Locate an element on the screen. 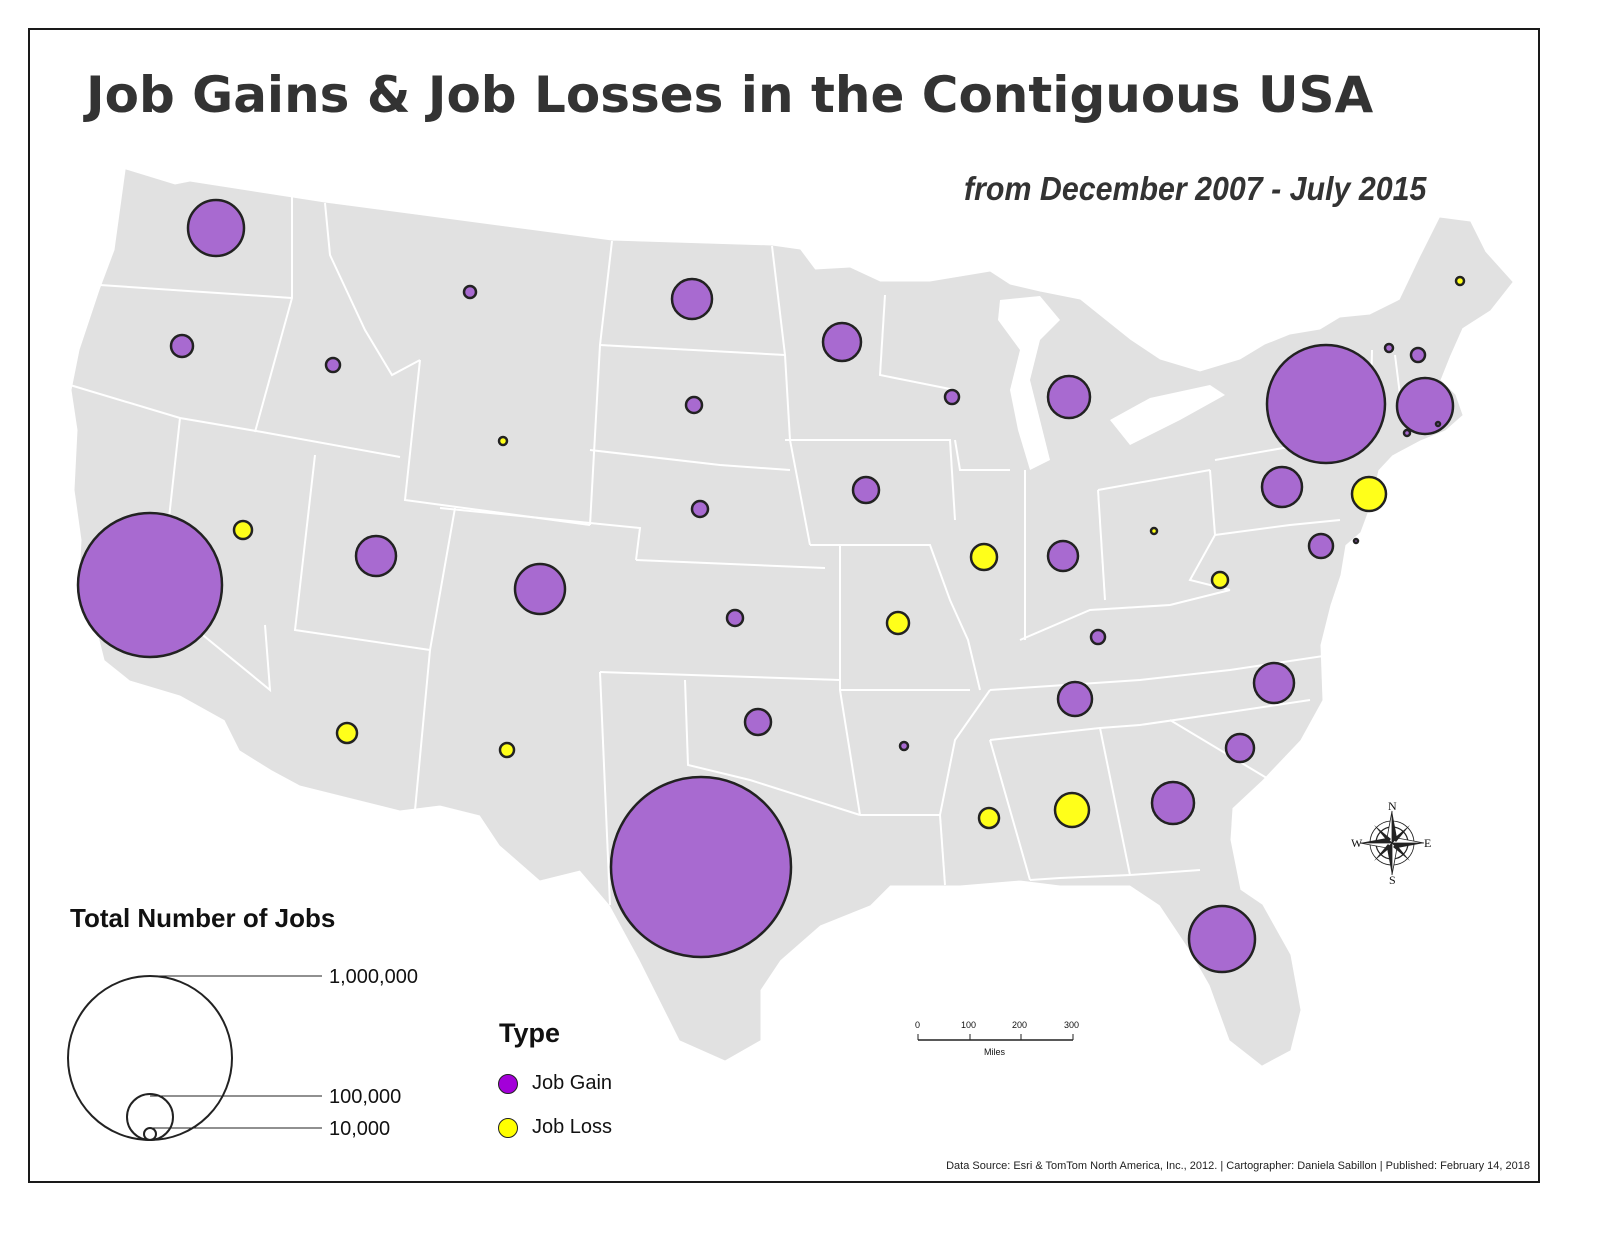 Image resolution: width=1600 pixels, height=1237 pixels. scale-tick-100: 100 is located at coordinates (969, 1025).